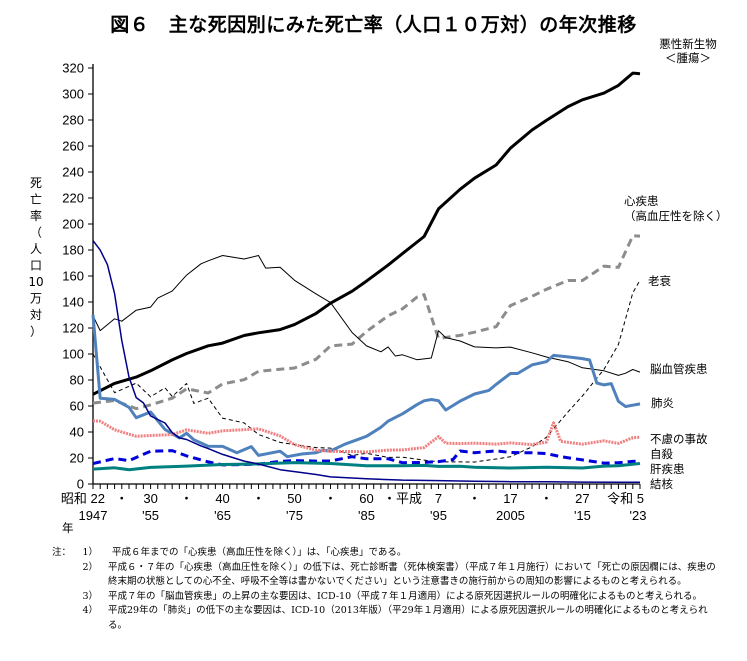  Describe the element at coordinates (73, 250) in the screenshot. I see `y-tick-label: 180` at that location.